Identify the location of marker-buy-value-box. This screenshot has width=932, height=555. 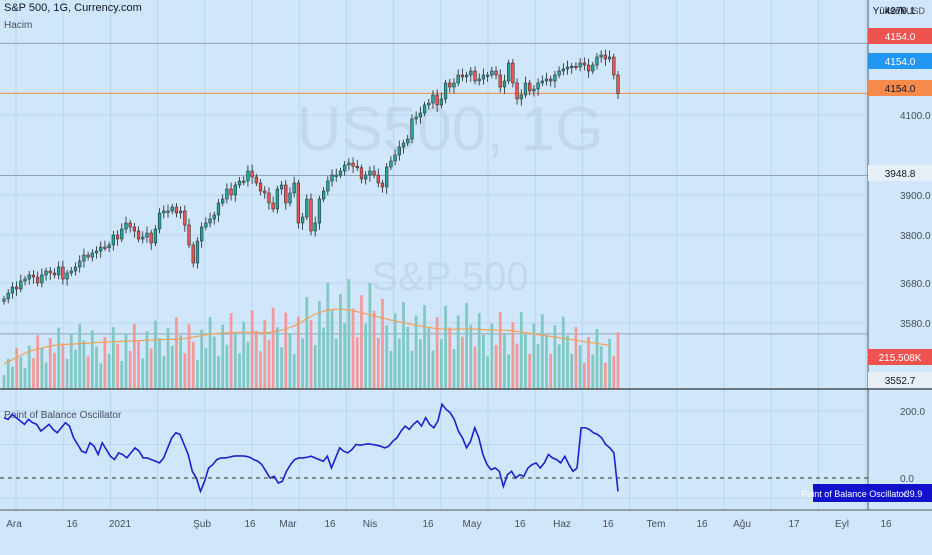
(900, 36).